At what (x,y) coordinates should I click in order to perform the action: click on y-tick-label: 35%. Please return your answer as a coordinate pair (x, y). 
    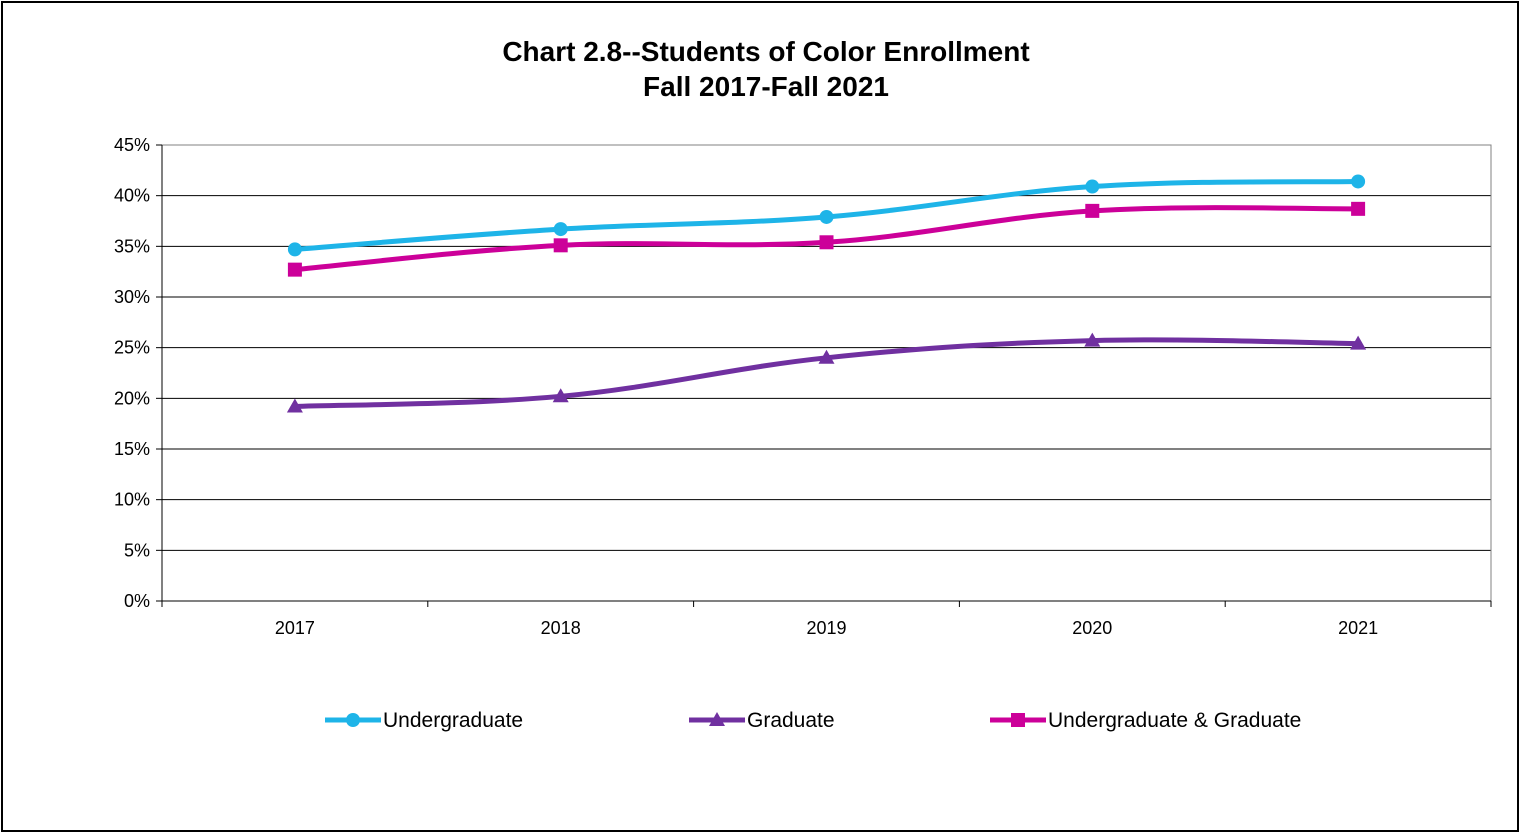
    Looking at the image, I should click on (132, 246).